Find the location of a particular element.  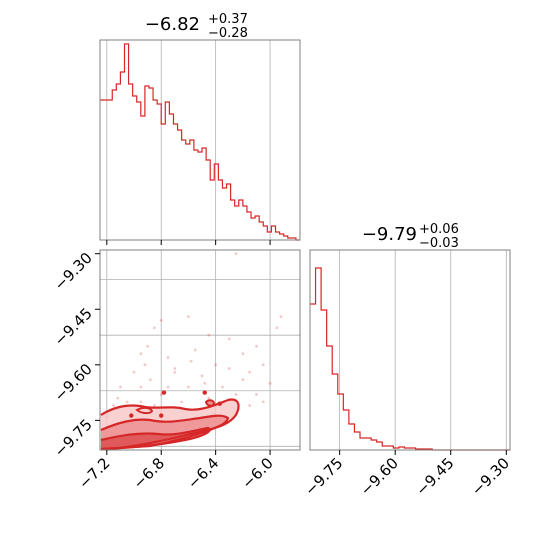

marginal-y-title-sup: +0.06 is located at coordinates (439, 229).